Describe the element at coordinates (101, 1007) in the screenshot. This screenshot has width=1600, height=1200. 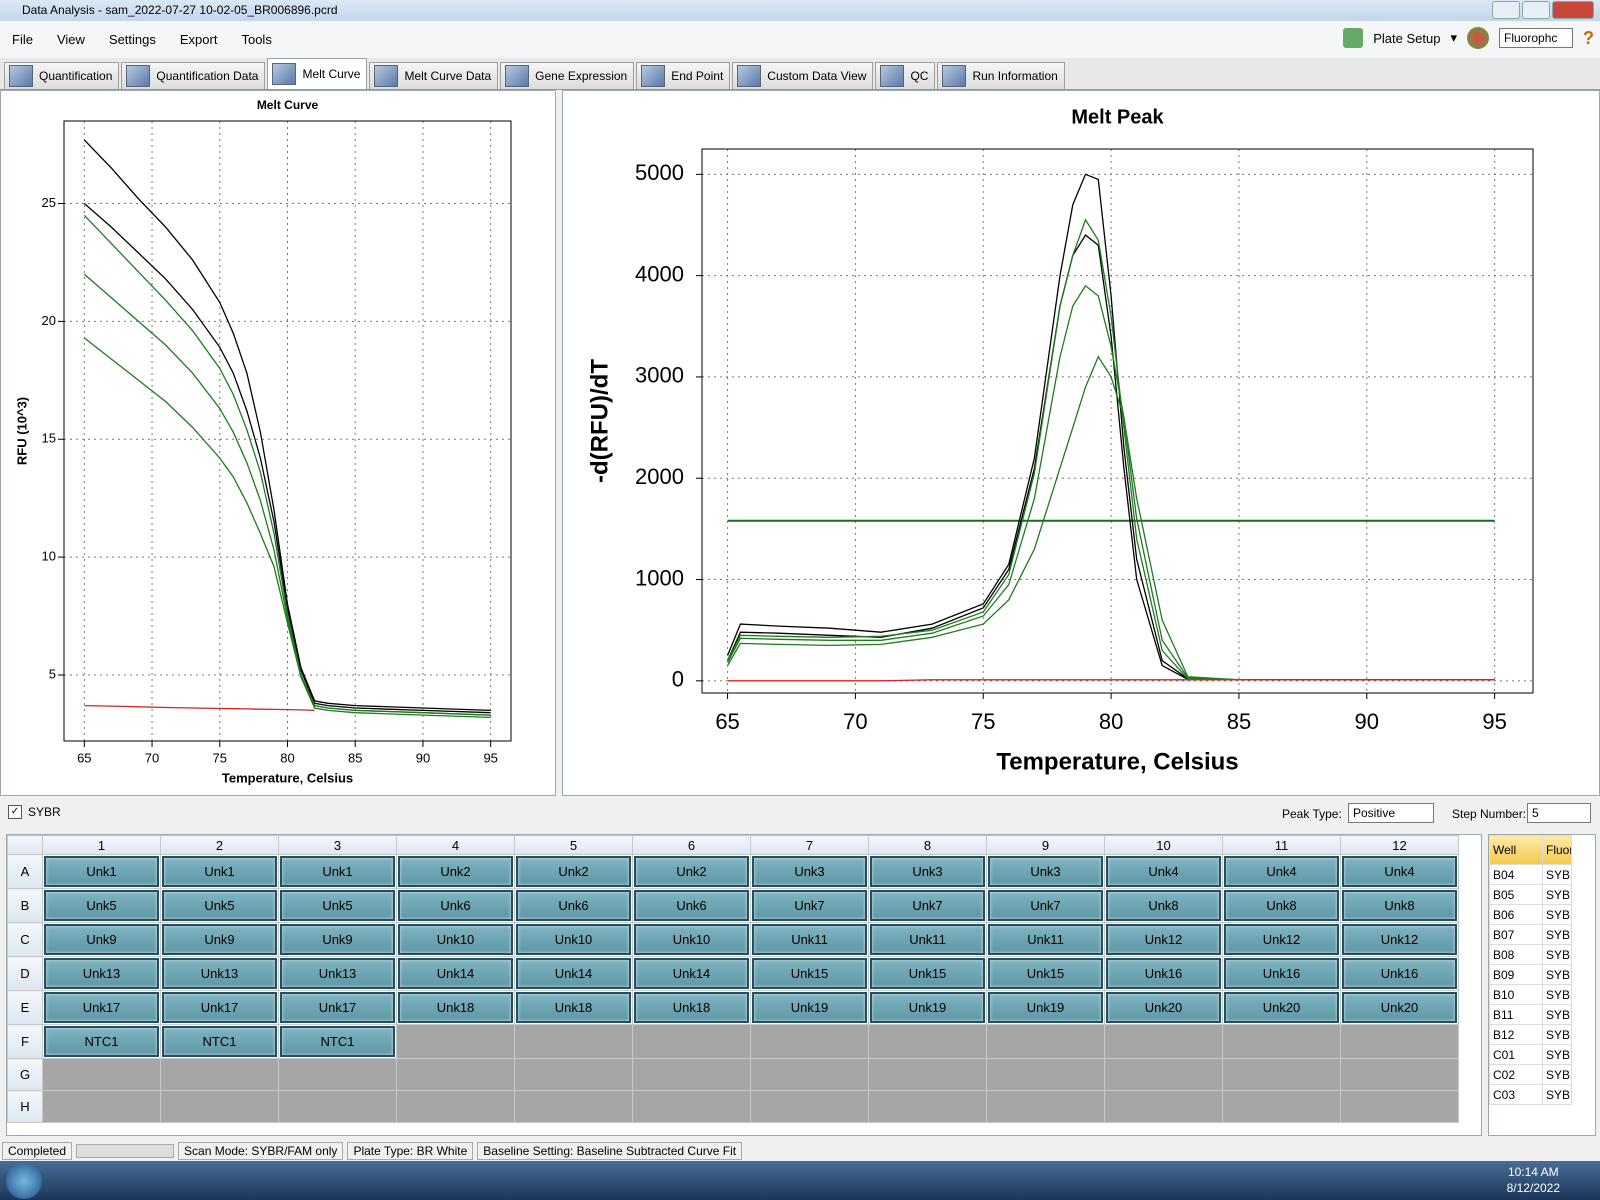
I see `well: Unk17` at that location.